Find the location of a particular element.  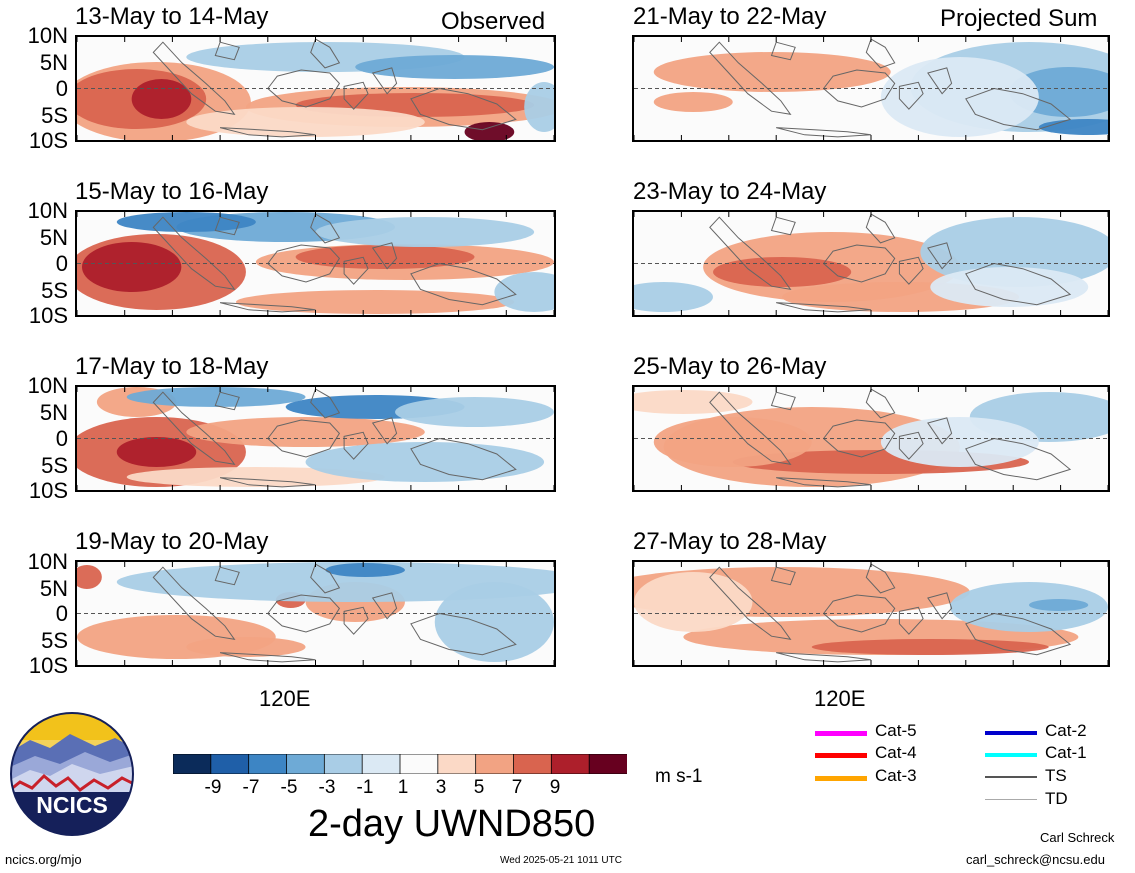

footer-email: carl_schreck@ncsu.edu is located at coordinates (1035, 859).